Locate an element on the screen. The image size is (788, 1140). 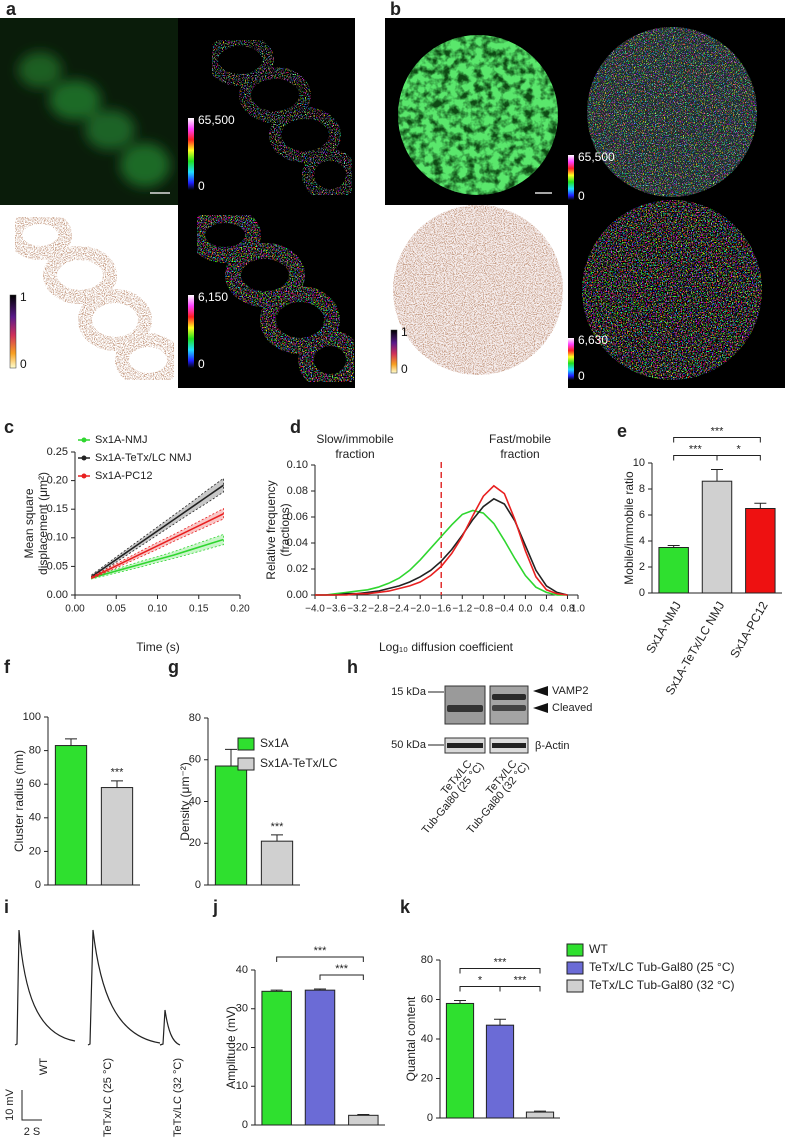
x-tick-label: −4.0 is located at coordinates (315, 609).